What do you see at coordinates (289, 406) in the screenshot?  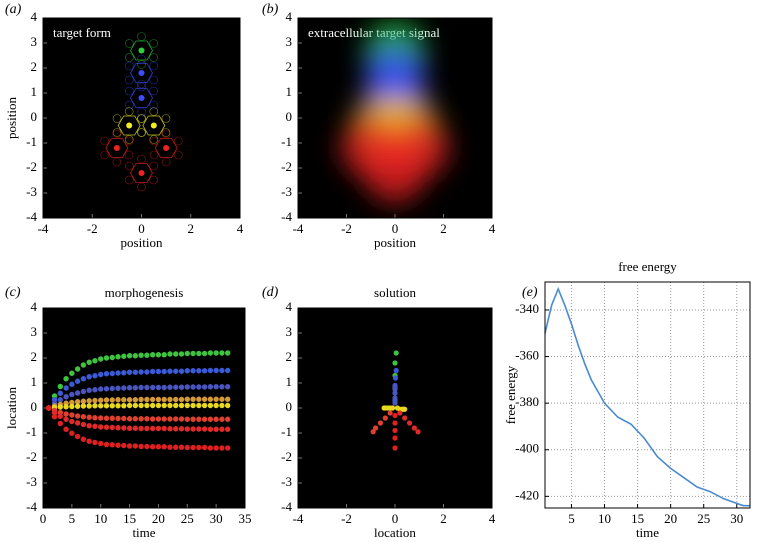 I see `y-tick-label: 0` at bounding box center [289, 406].